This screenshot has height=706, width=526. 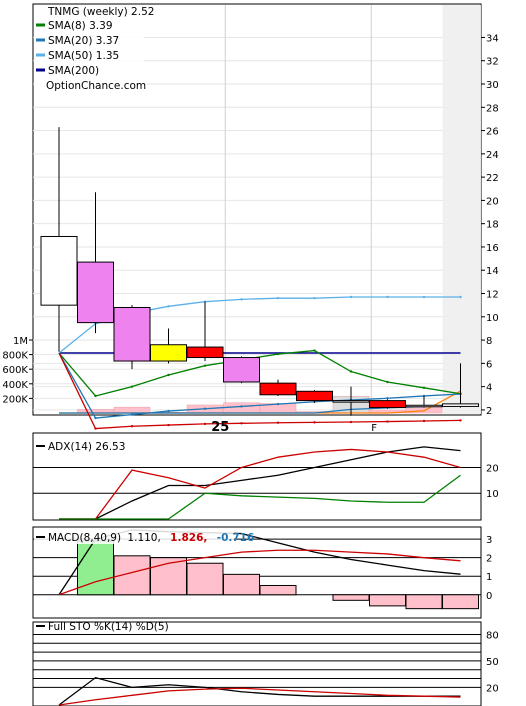 What do you see at coordinates (236, 538) in the screenshot?
I see `macd-histogram-value: -0.716` at bounding box center [236, 538].